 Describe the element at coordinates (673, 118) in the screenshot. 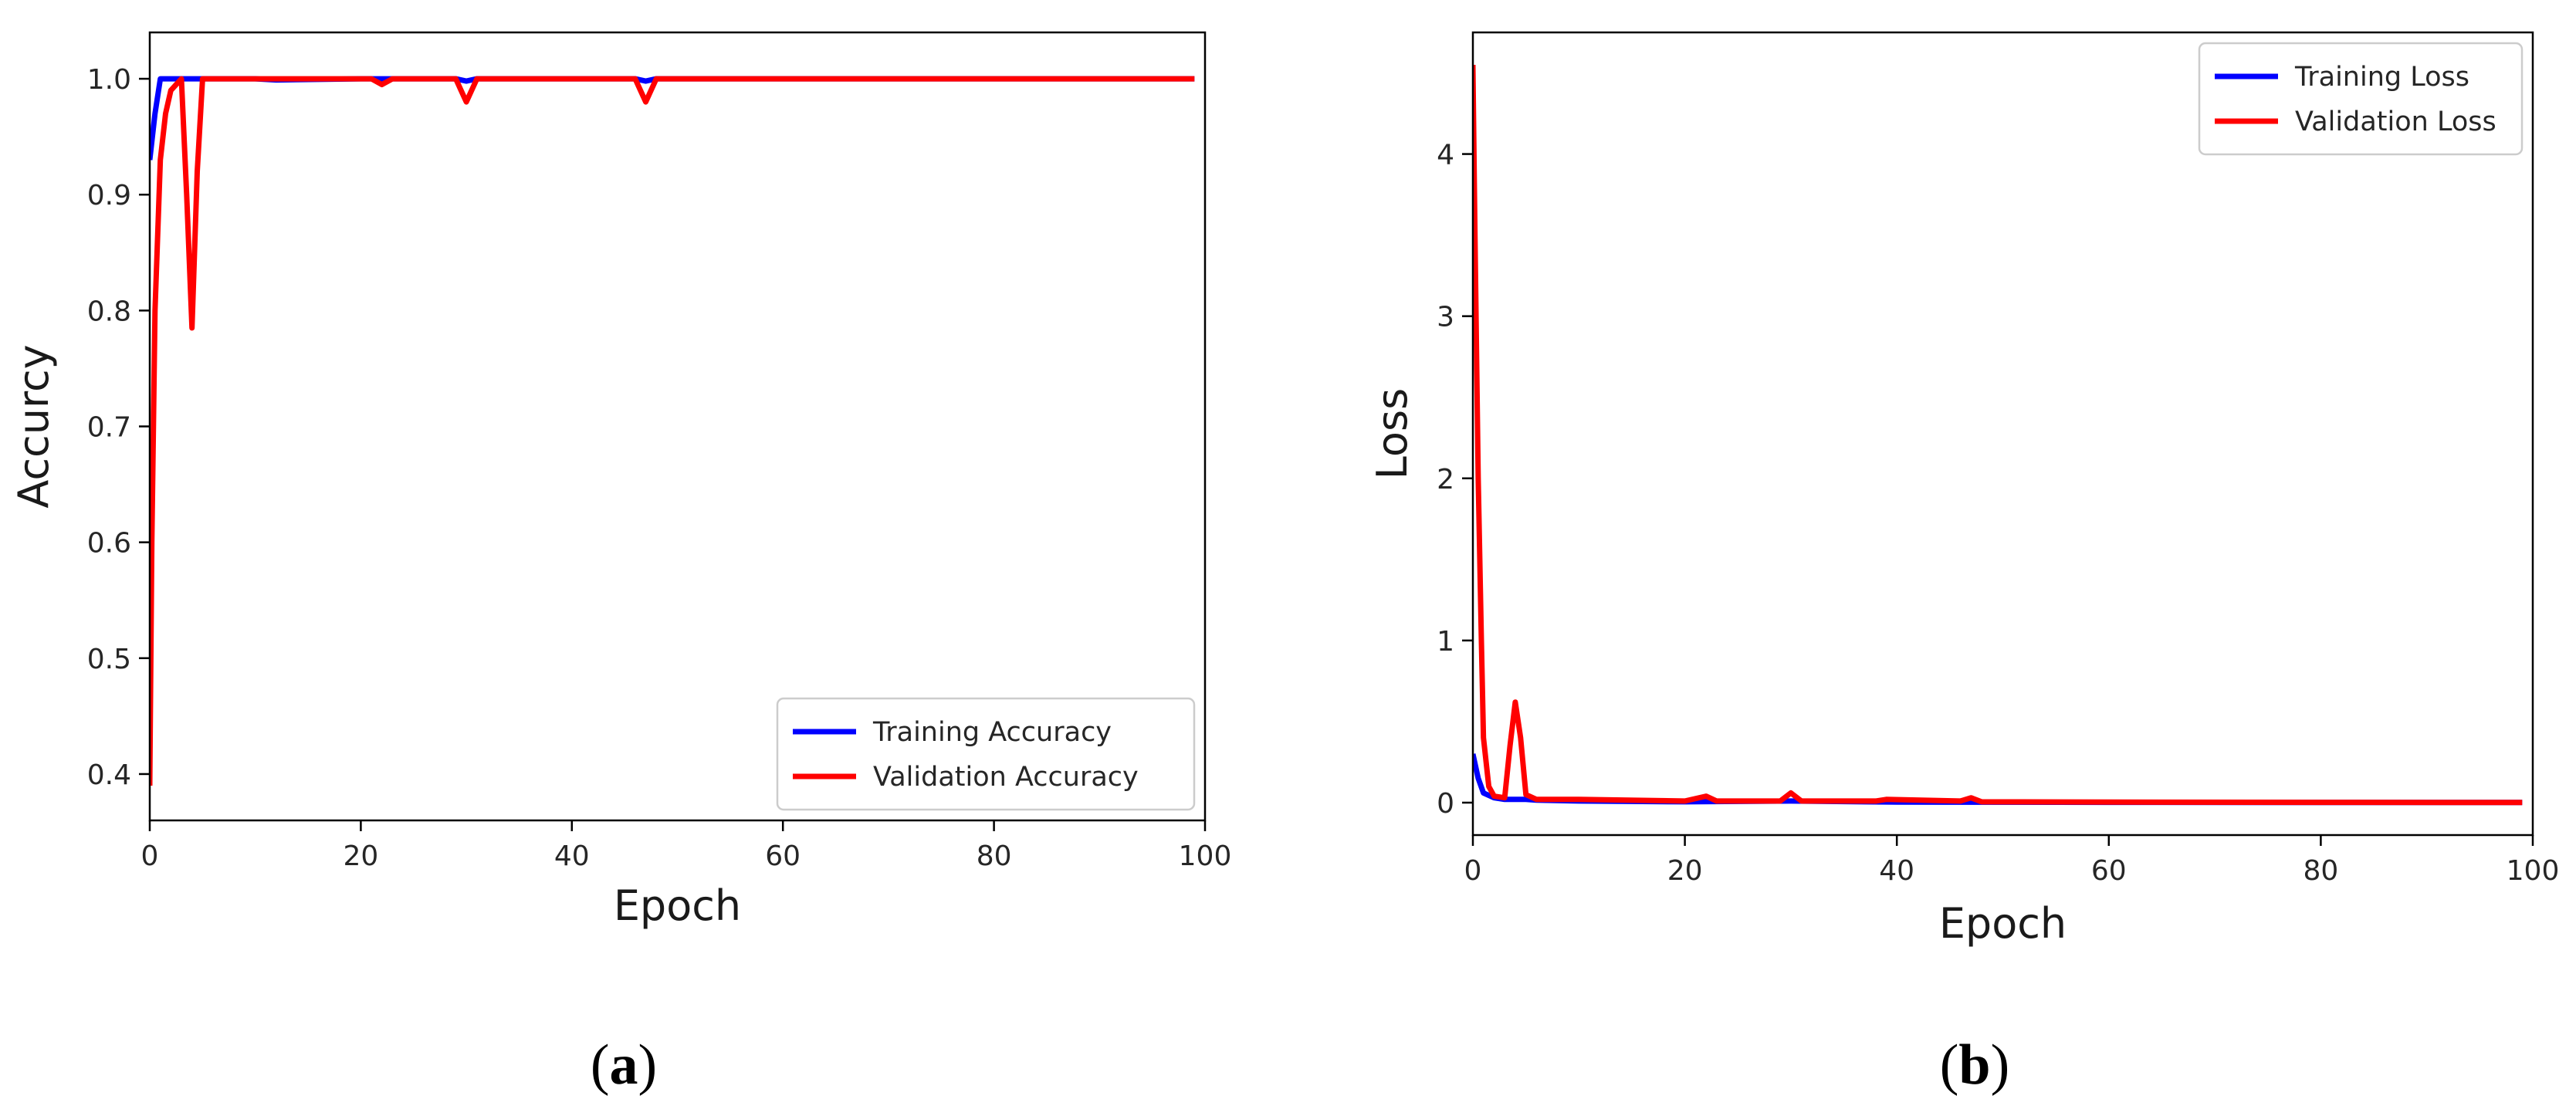

I see `series-line-training-accuracy` at that location.